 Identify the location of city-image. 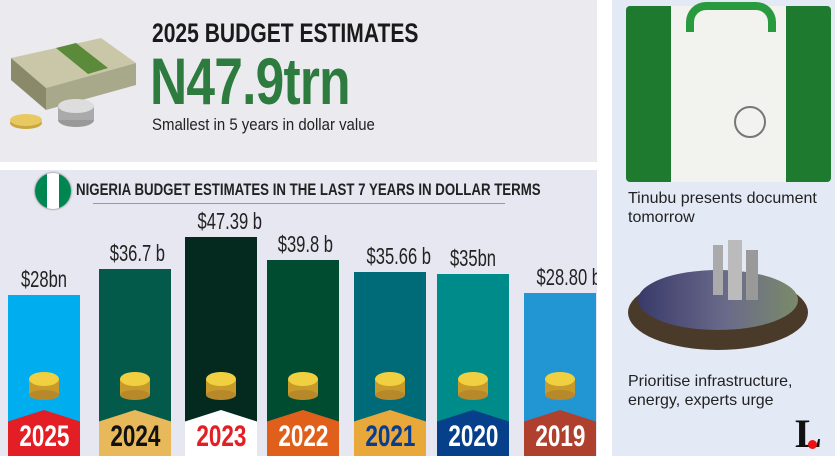
(718, 295).